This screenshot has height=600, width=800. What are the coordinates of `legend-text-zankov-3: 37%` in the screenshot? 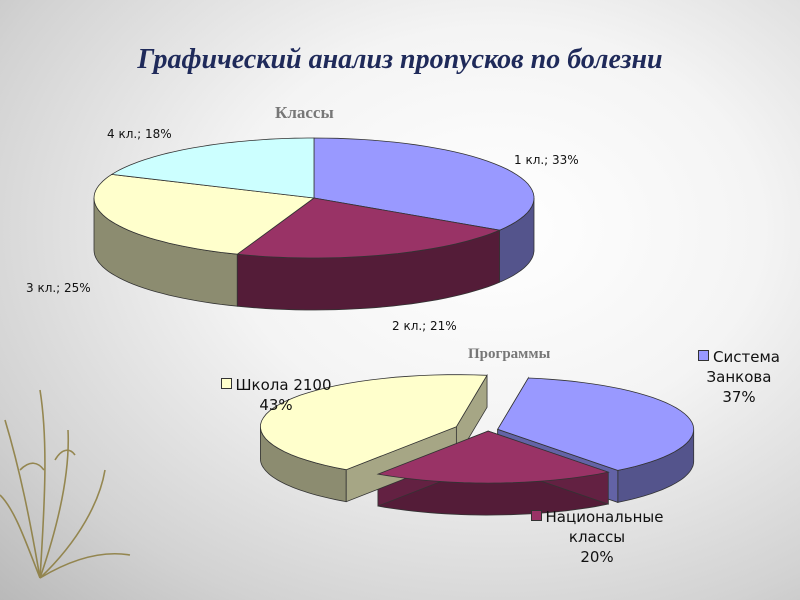 It's located at (739, 397).